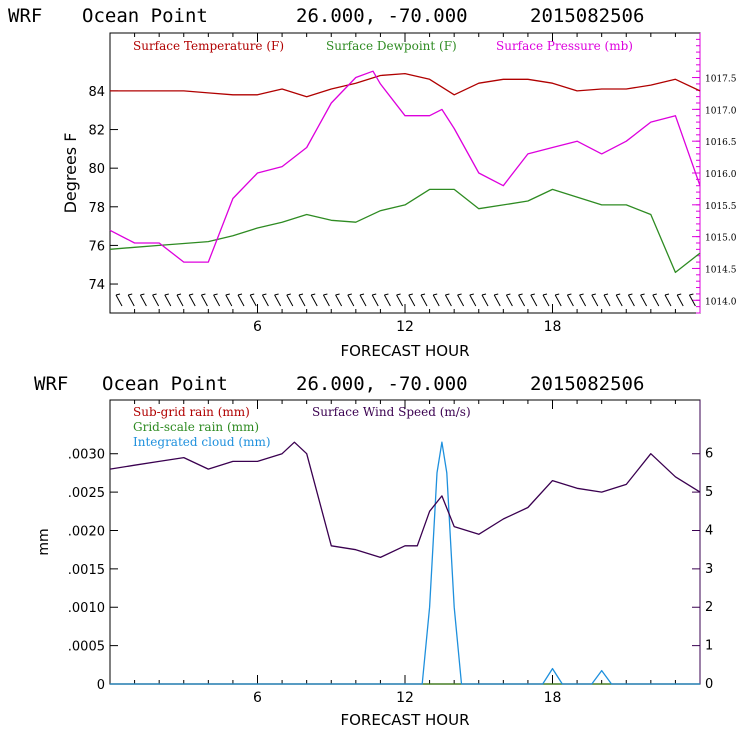  What do you see at coordinates (553, 327) in the screenshot?
I see `top-x-tick-label: 18` at bounding box center [553, 327].